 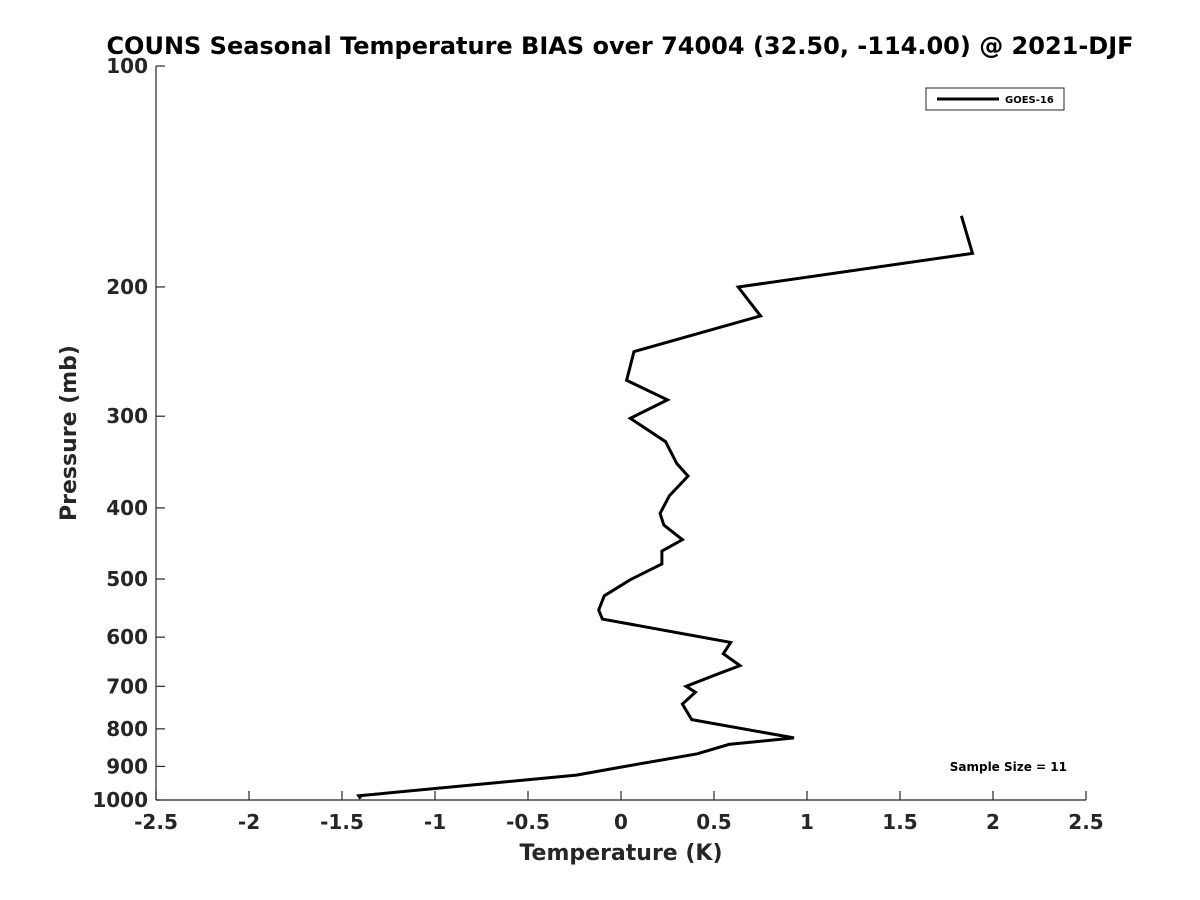 I want to click on x-tick-label: 2.5, so click(x=1085, y=822).